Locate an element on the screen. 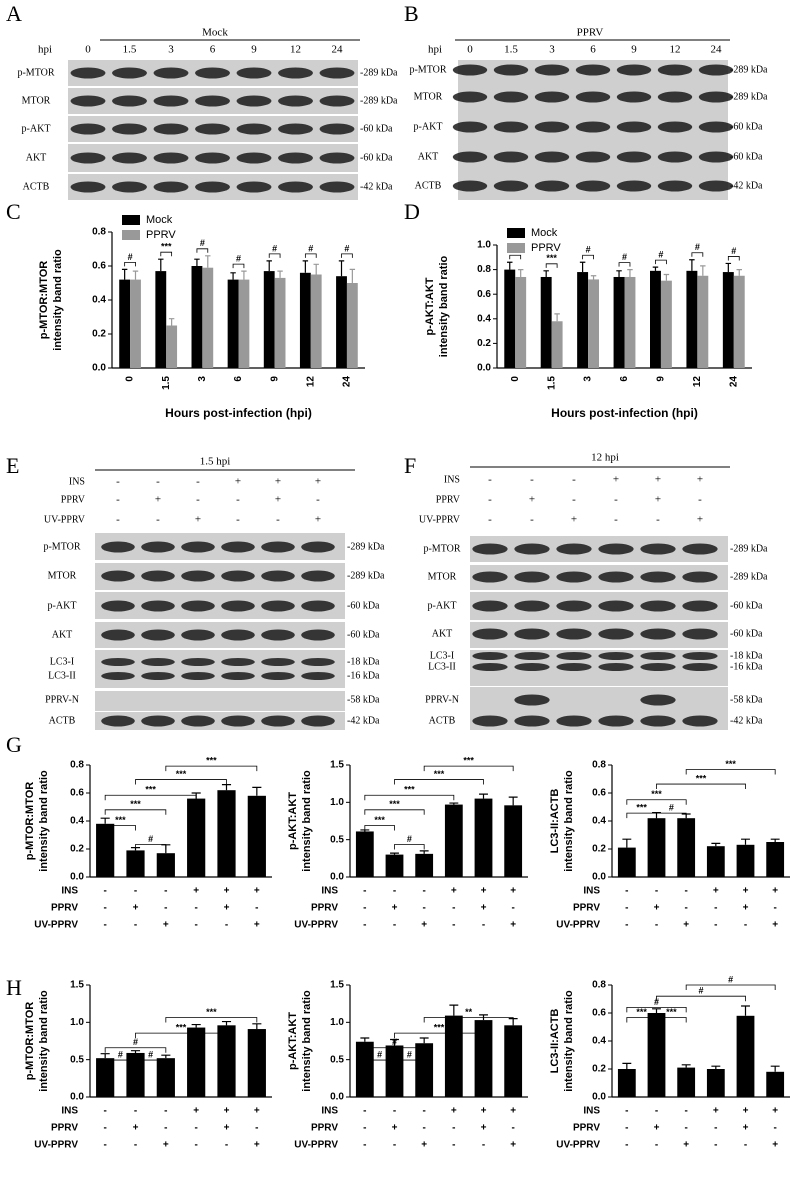  row-label: ACTB is located at coordinates (36, 186).